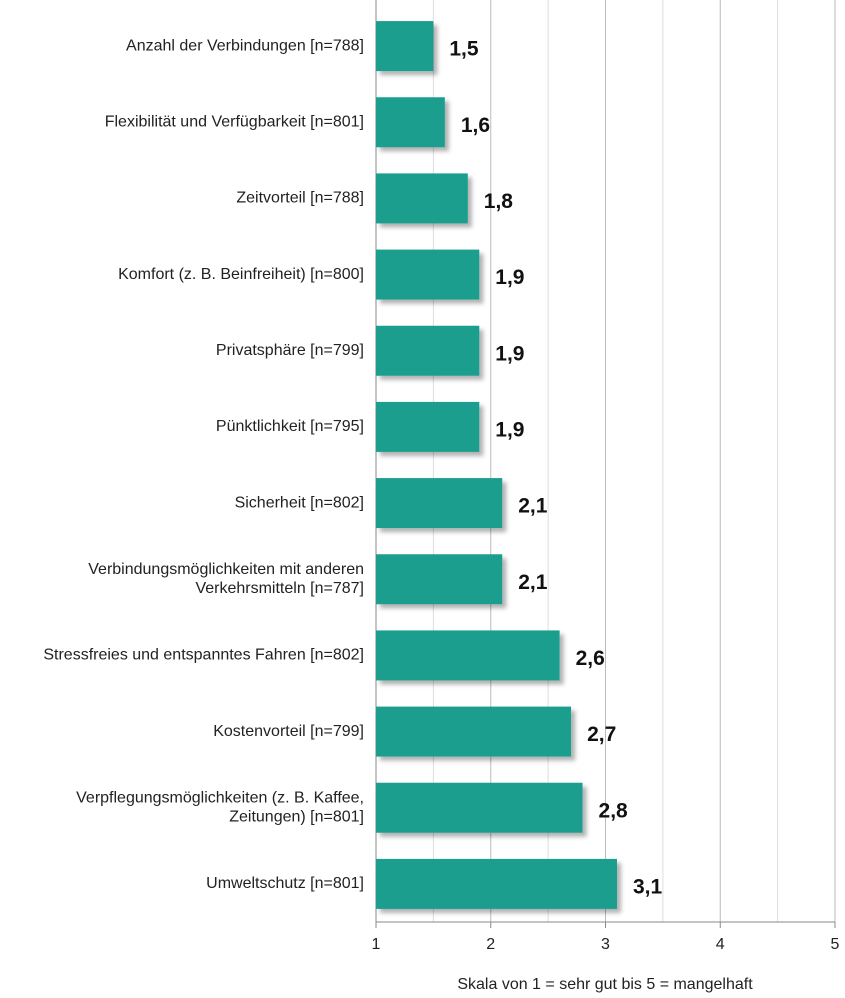  What do you see at coordinates (285, 883) in the screenshot?
I see `y-tick-label: Umweltschutz [n=801]` at bounding box center [285, 883].